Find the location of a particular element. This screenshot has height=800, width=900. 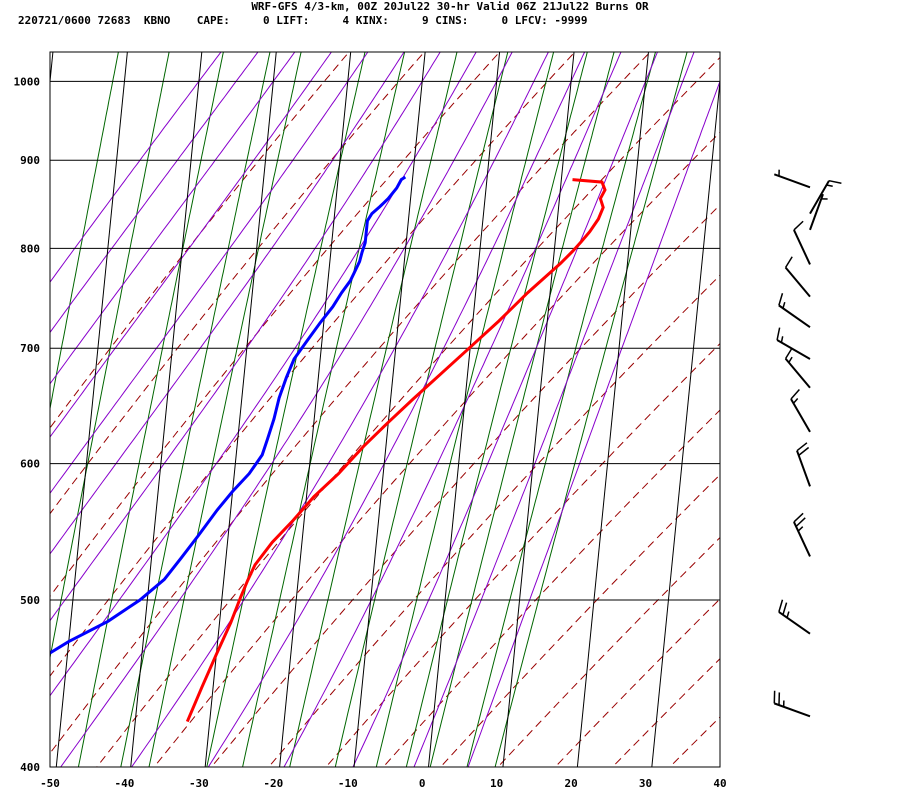

x-tick-label: -50 is located at coordinates (50, 783).